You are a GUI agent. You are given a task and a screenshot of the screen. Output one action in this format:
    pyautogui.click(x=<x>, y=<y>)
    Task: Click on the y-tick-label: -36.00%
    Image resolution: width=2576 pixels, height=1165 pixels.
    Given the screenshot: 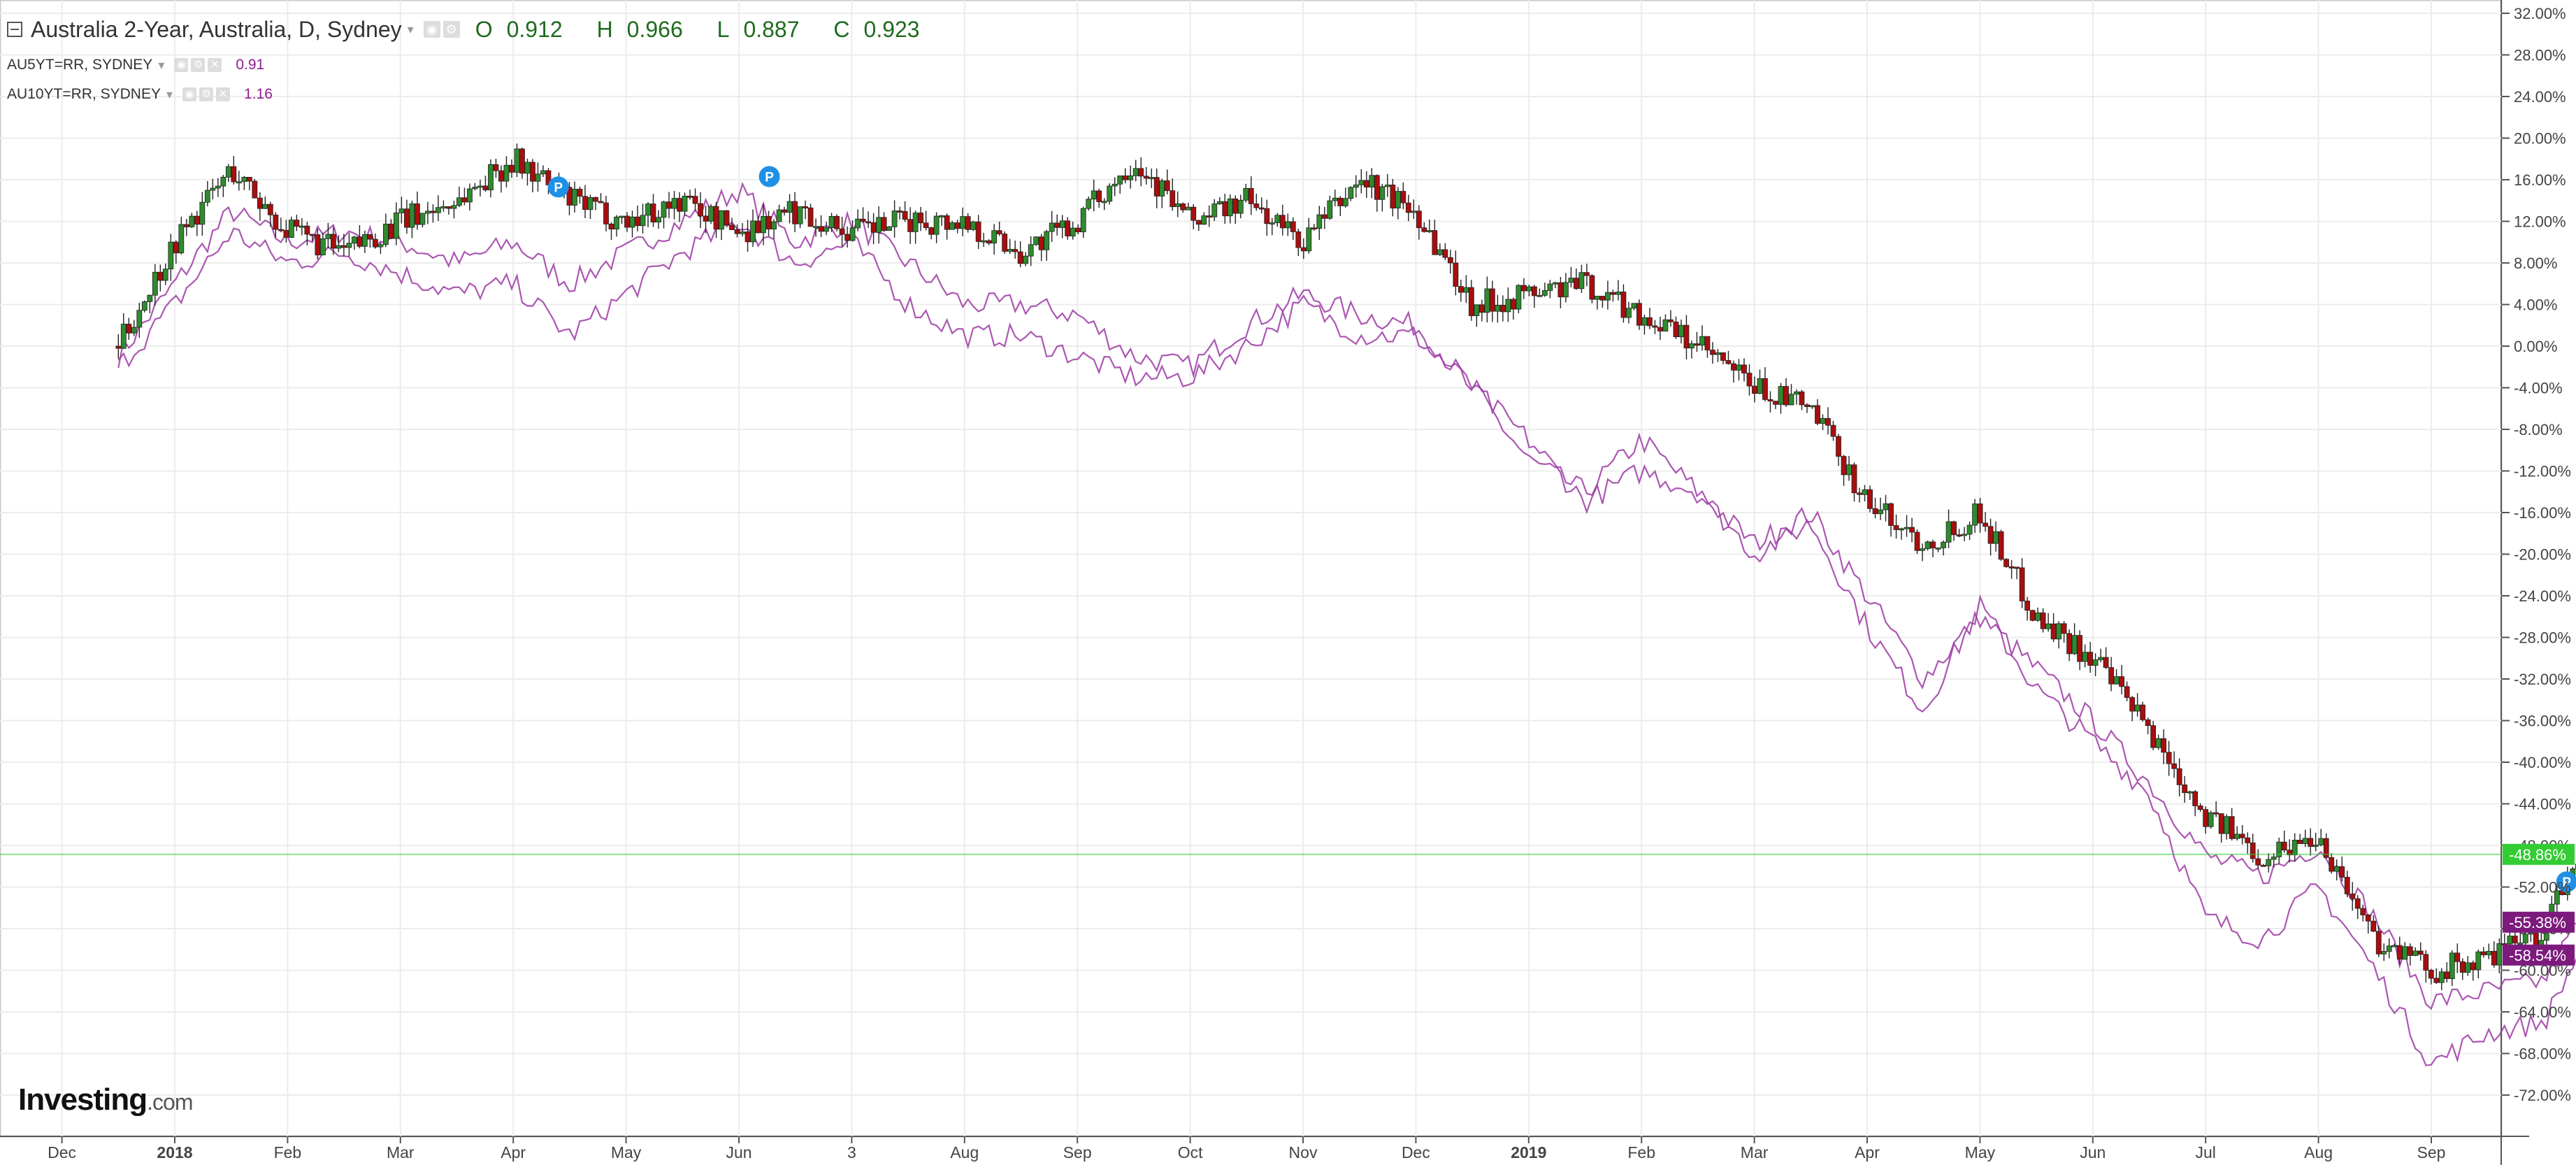 What is the action you would take?
    pyautogui.click(x=2542, y=721)
    